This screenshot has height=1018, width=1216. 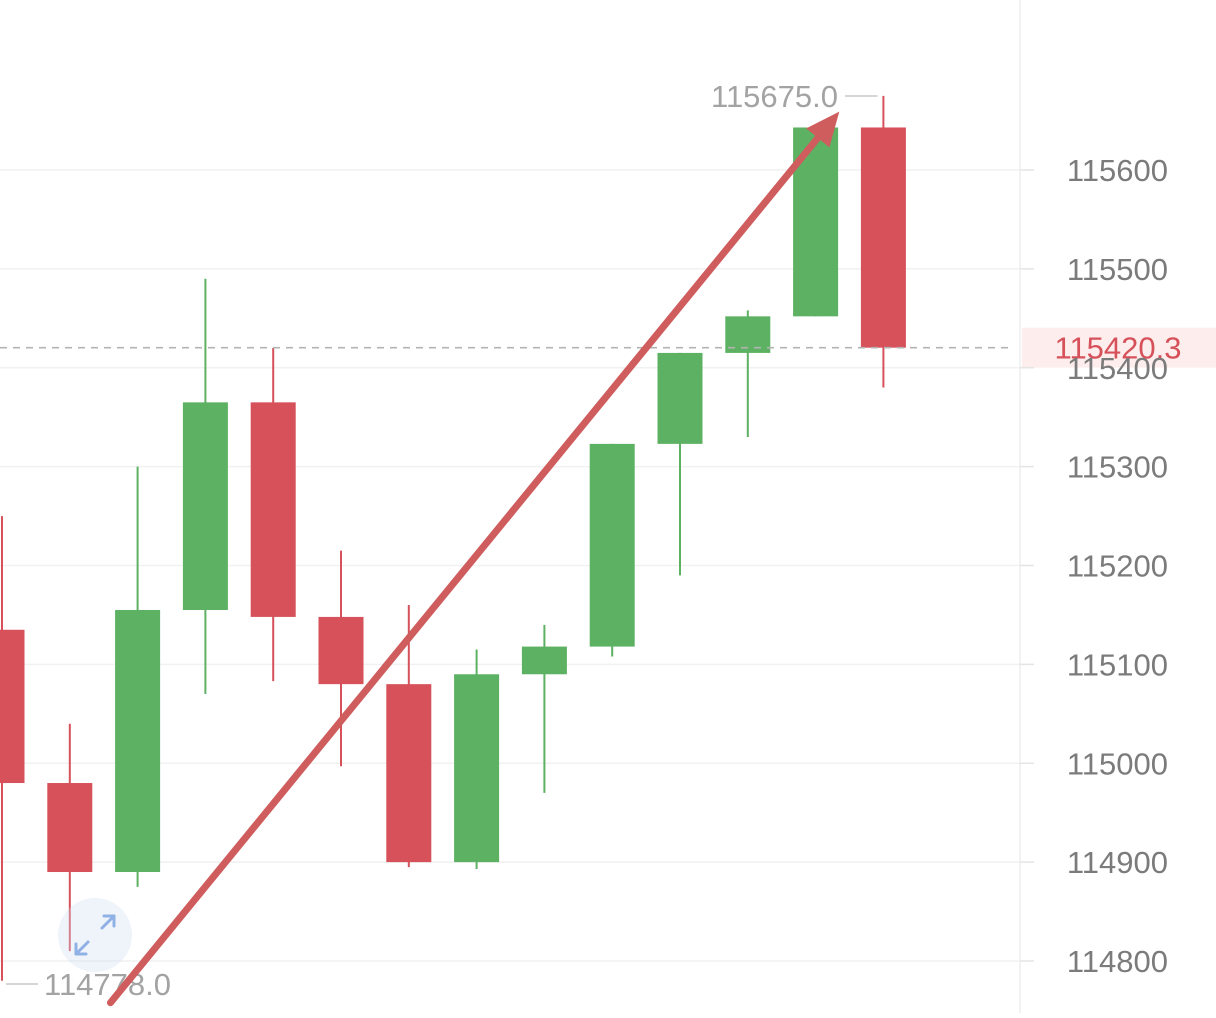 What do you see at coordinates (1117, 566) in the screenshot?
I see `y-tick-label: 115200` at bounding box center [1117, 566].